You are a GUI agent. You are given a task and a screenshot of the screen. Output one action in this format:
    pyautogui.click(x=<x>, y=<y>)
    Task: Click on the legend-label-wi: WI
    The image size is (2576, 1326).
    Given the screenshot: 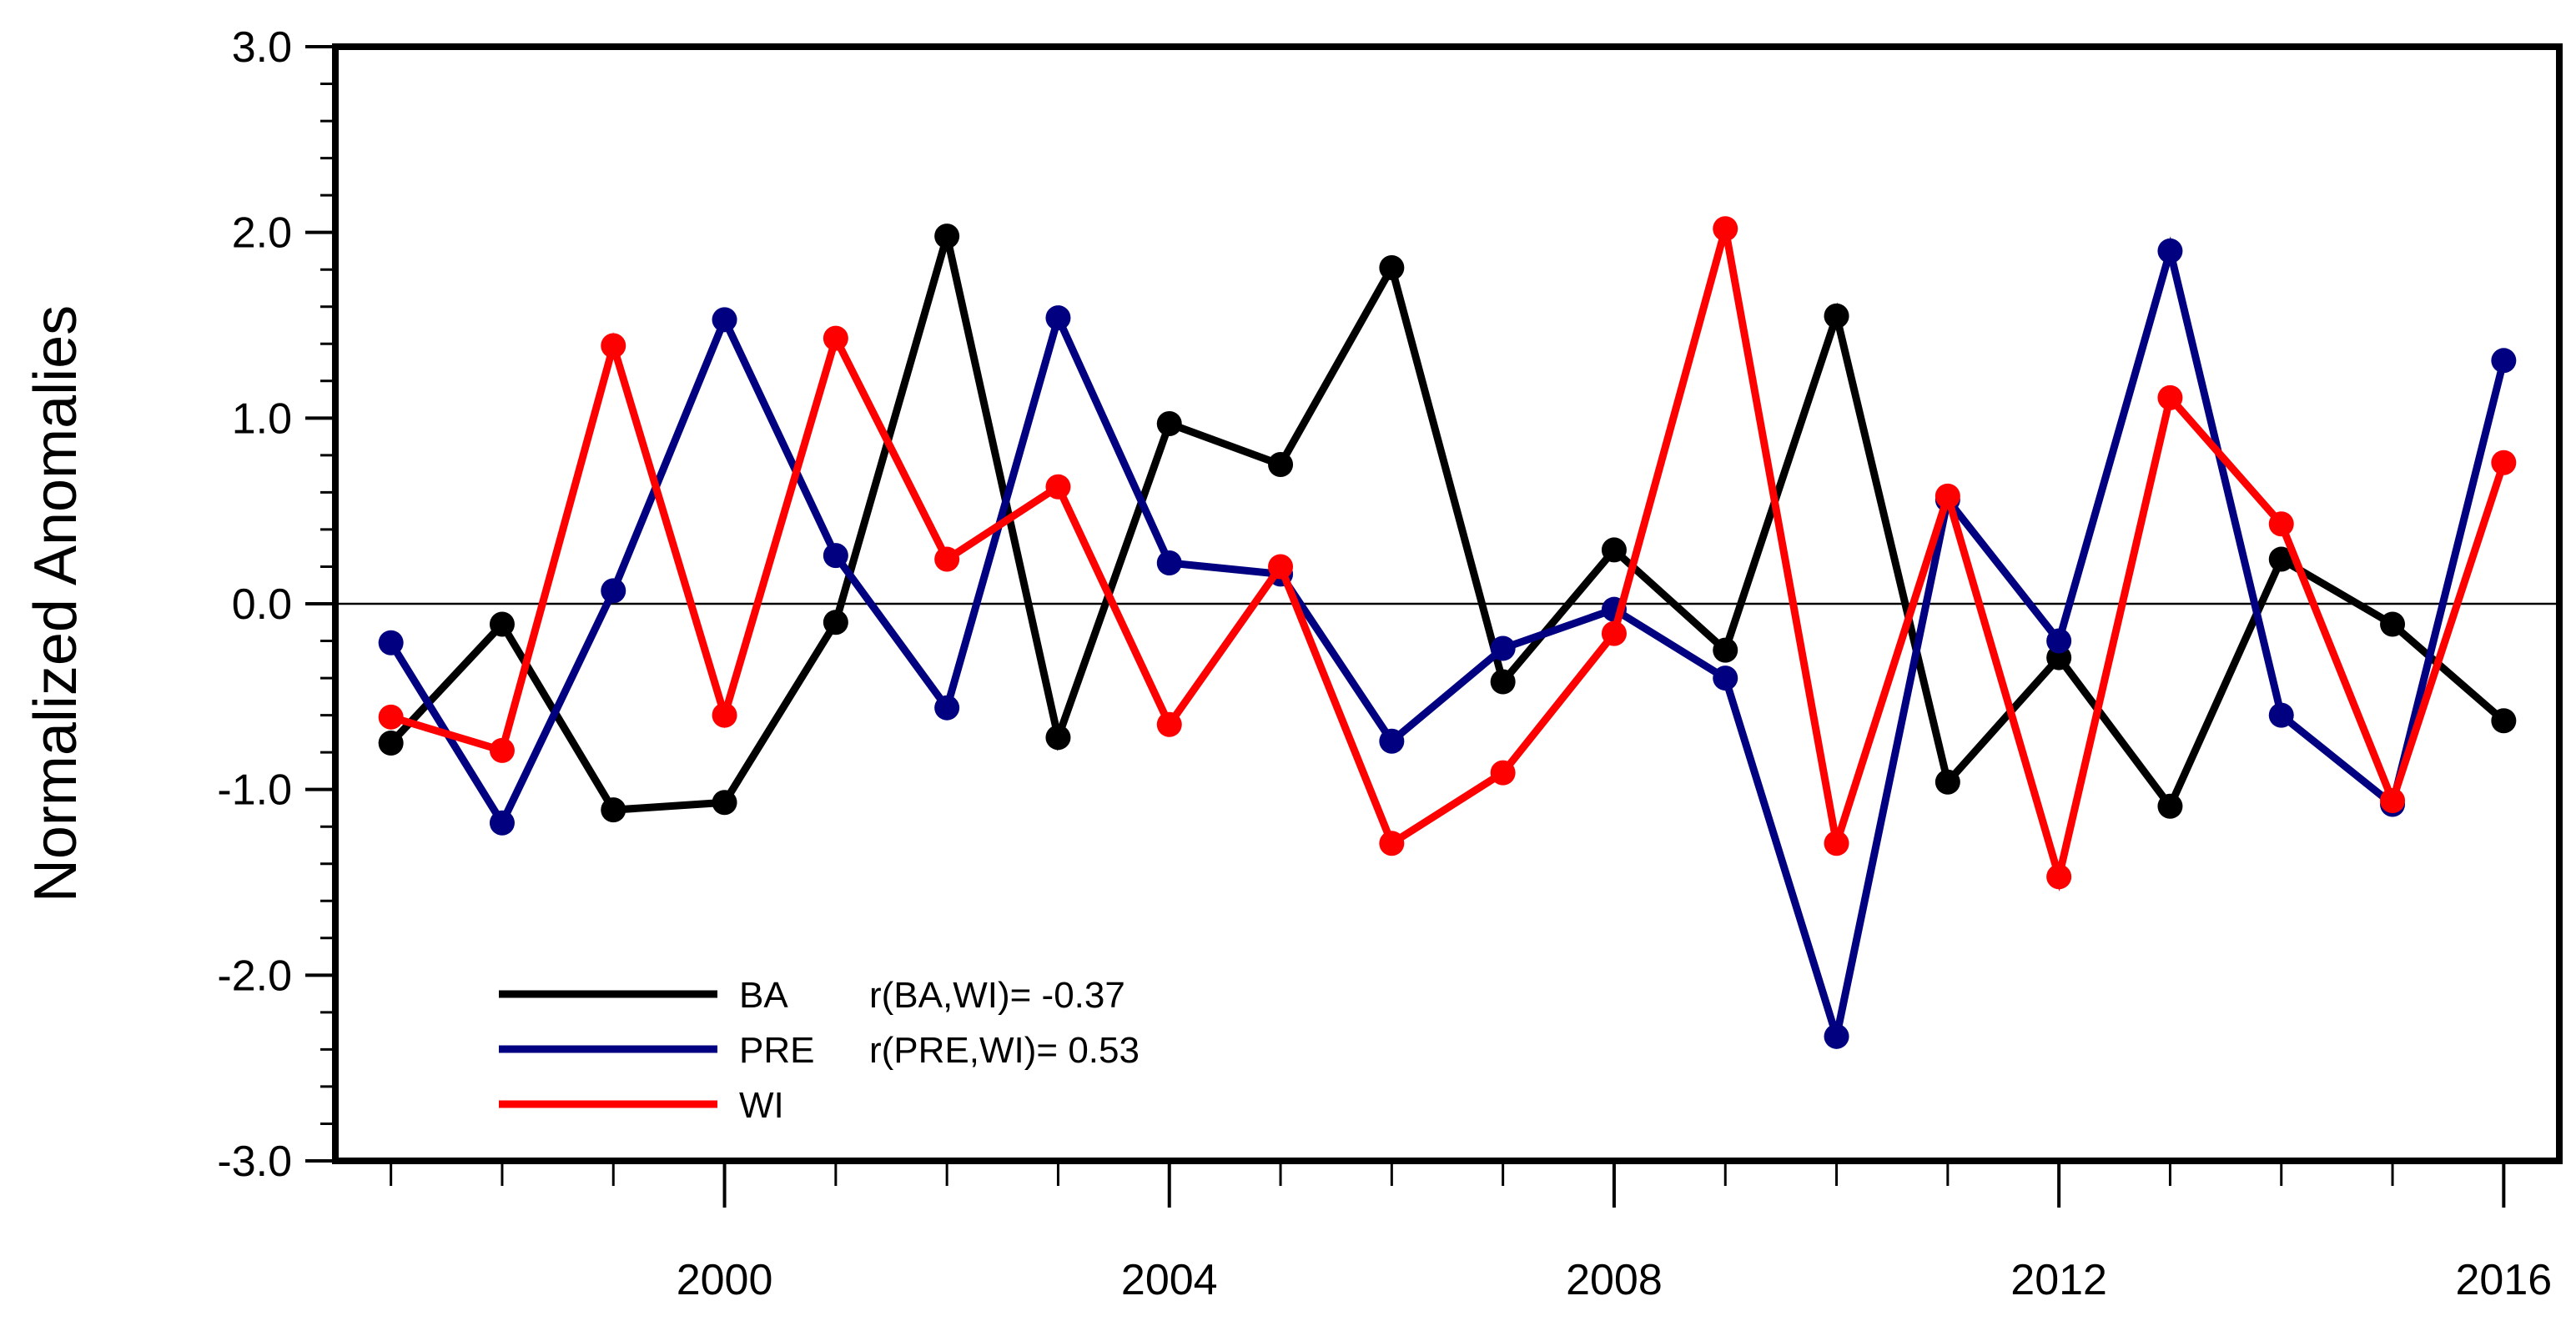 What is the action you would take?
    pyautogui.click(x=761, y=1105)
    